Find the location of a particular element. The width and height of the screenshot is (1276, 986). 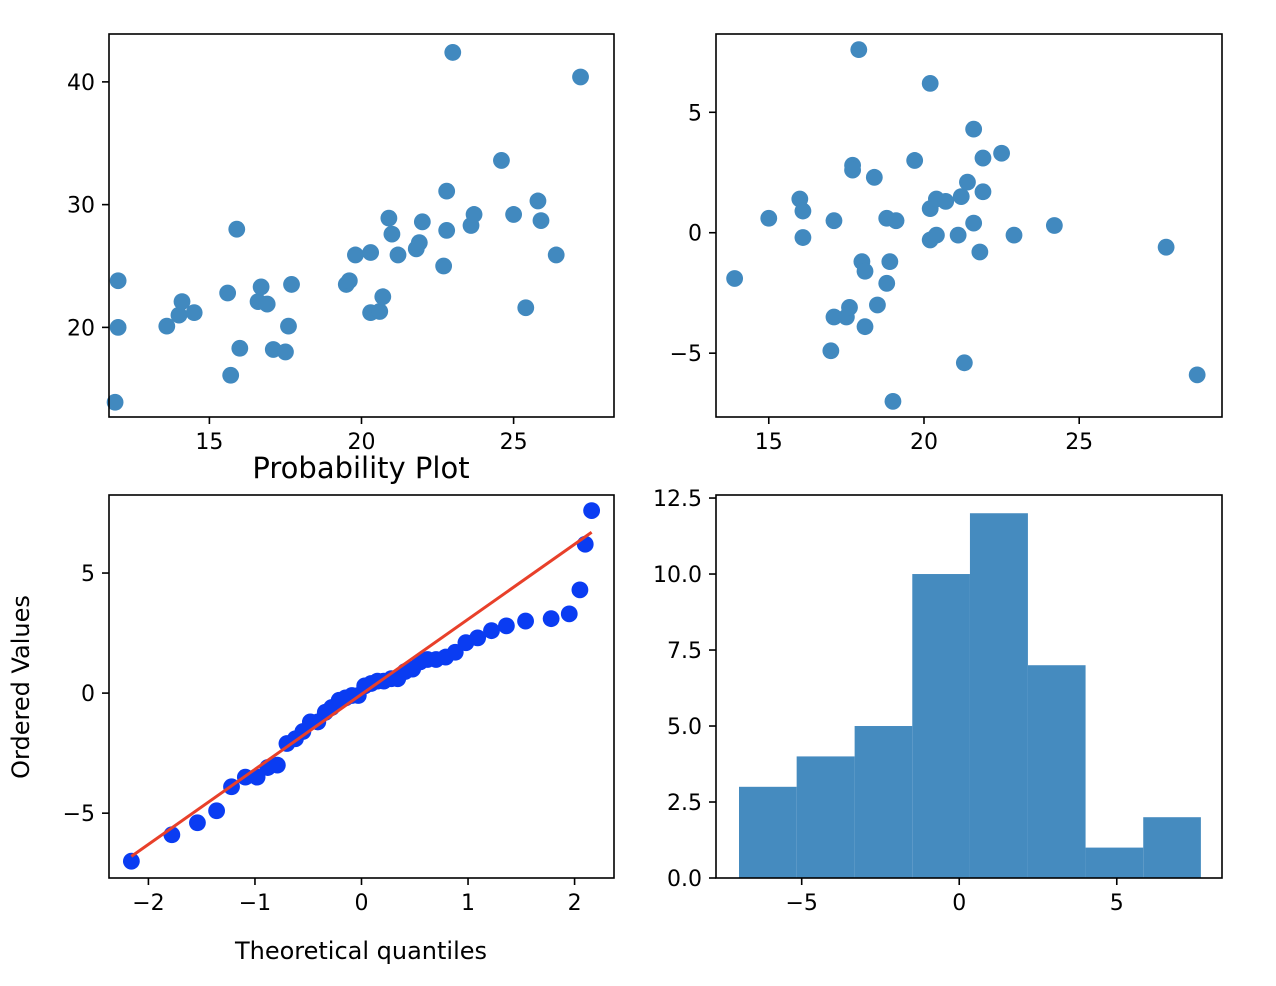

histogram-ytick-label: 0.0 is located at coordinates (684, 879).